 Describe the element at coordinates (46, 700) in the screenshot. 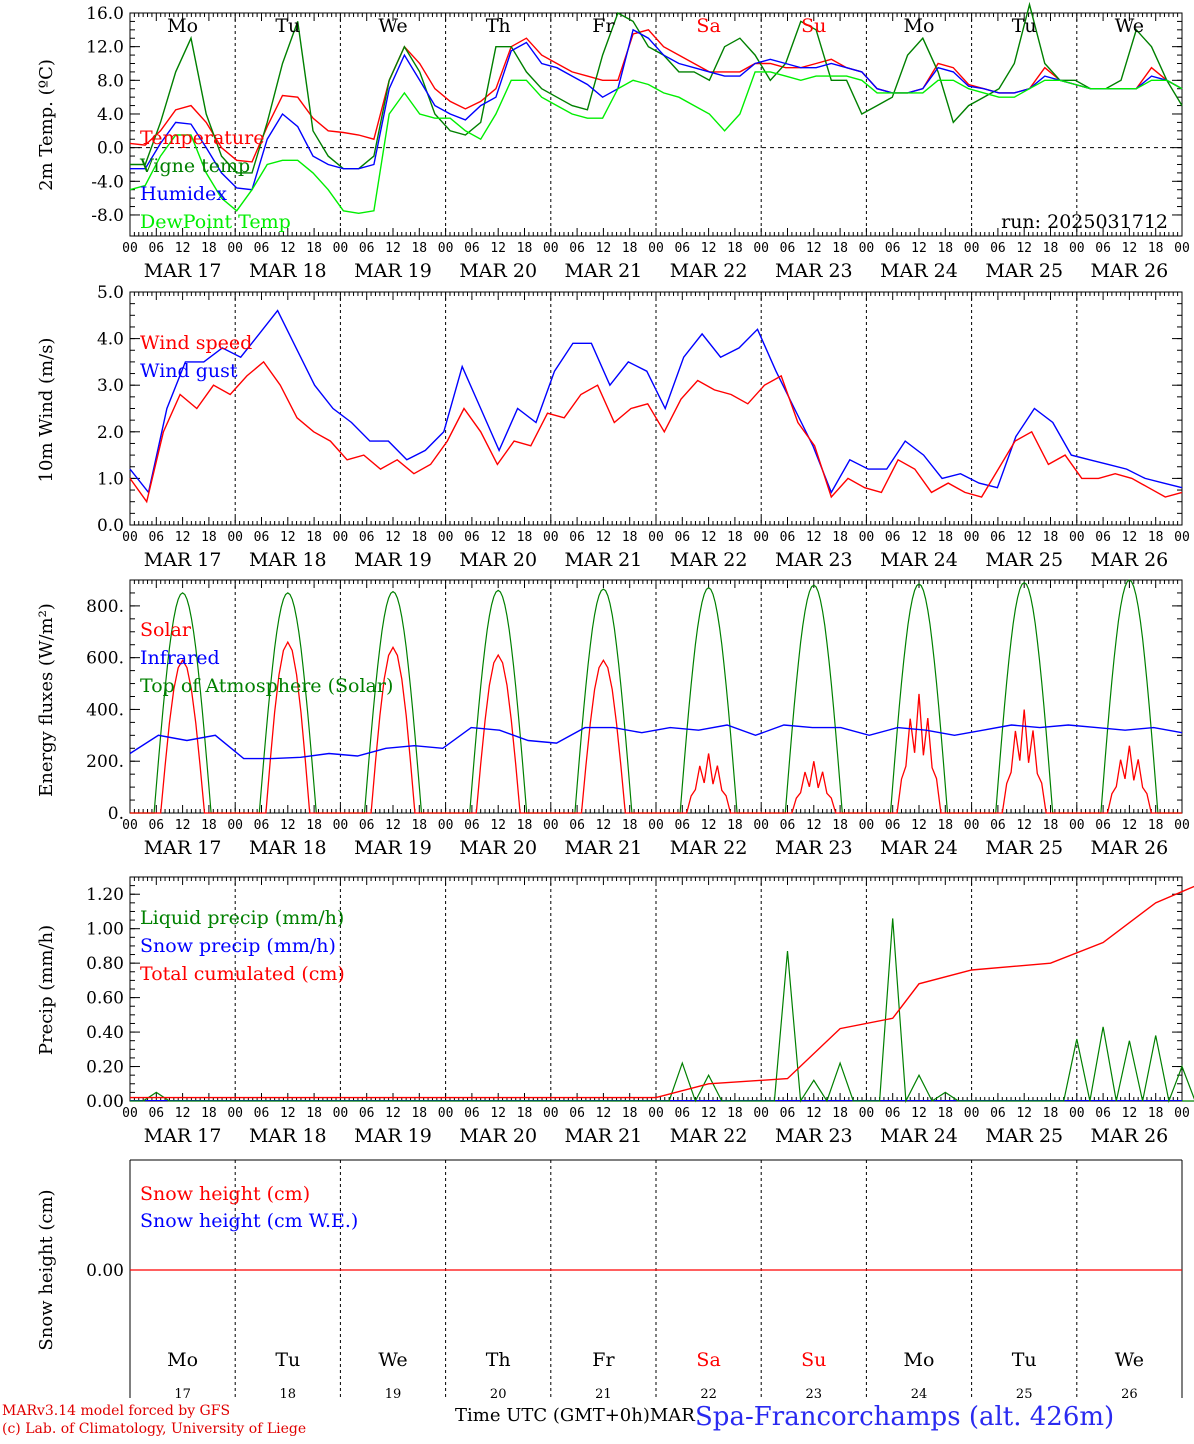

I see `y-axis-label-3: Energy fluxes (W/m²)` at that location.